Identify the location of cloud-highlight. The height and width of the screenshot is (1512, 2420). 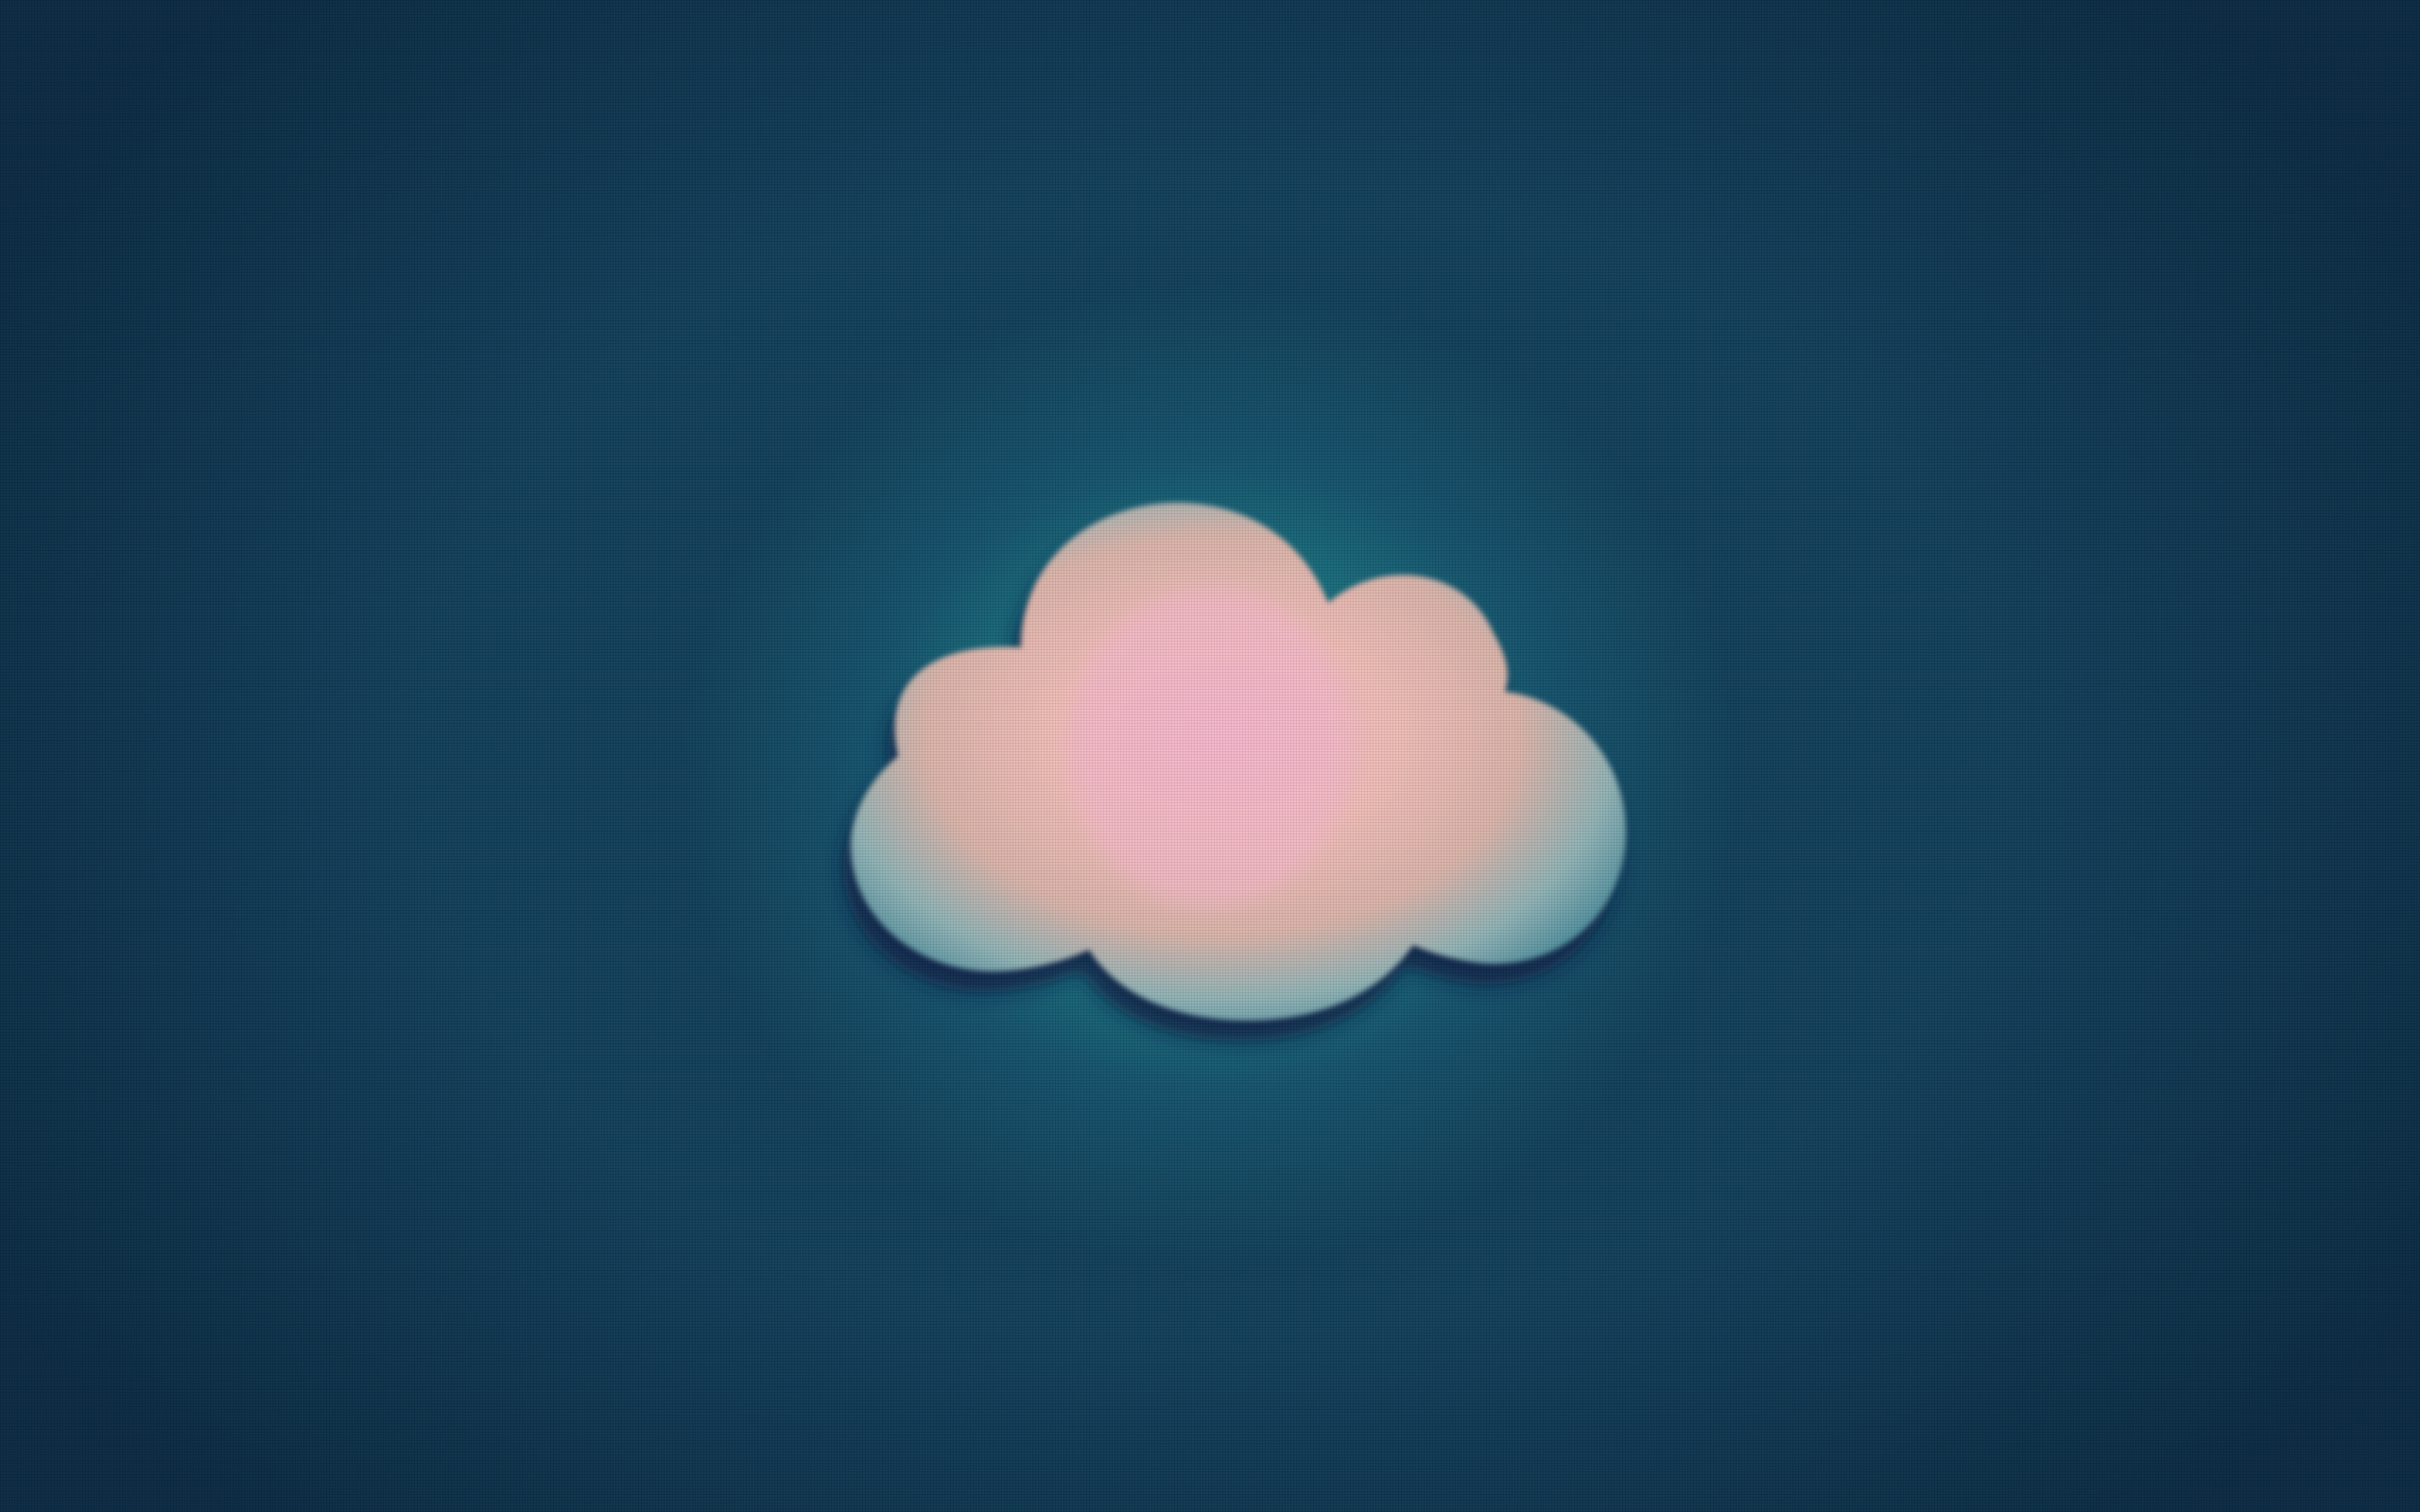
(1210, 746).